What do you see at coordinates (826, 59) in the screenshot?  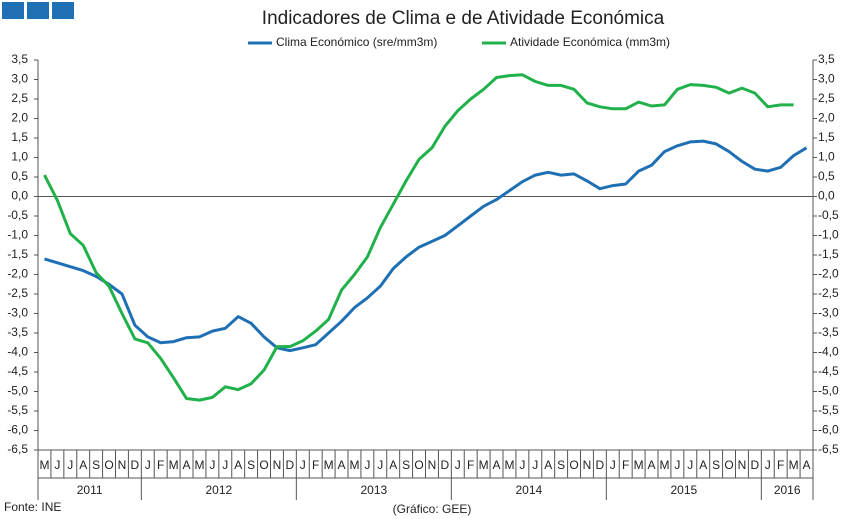 I see `y2-tick-label: 3,5` at bounding box center [826, 59].